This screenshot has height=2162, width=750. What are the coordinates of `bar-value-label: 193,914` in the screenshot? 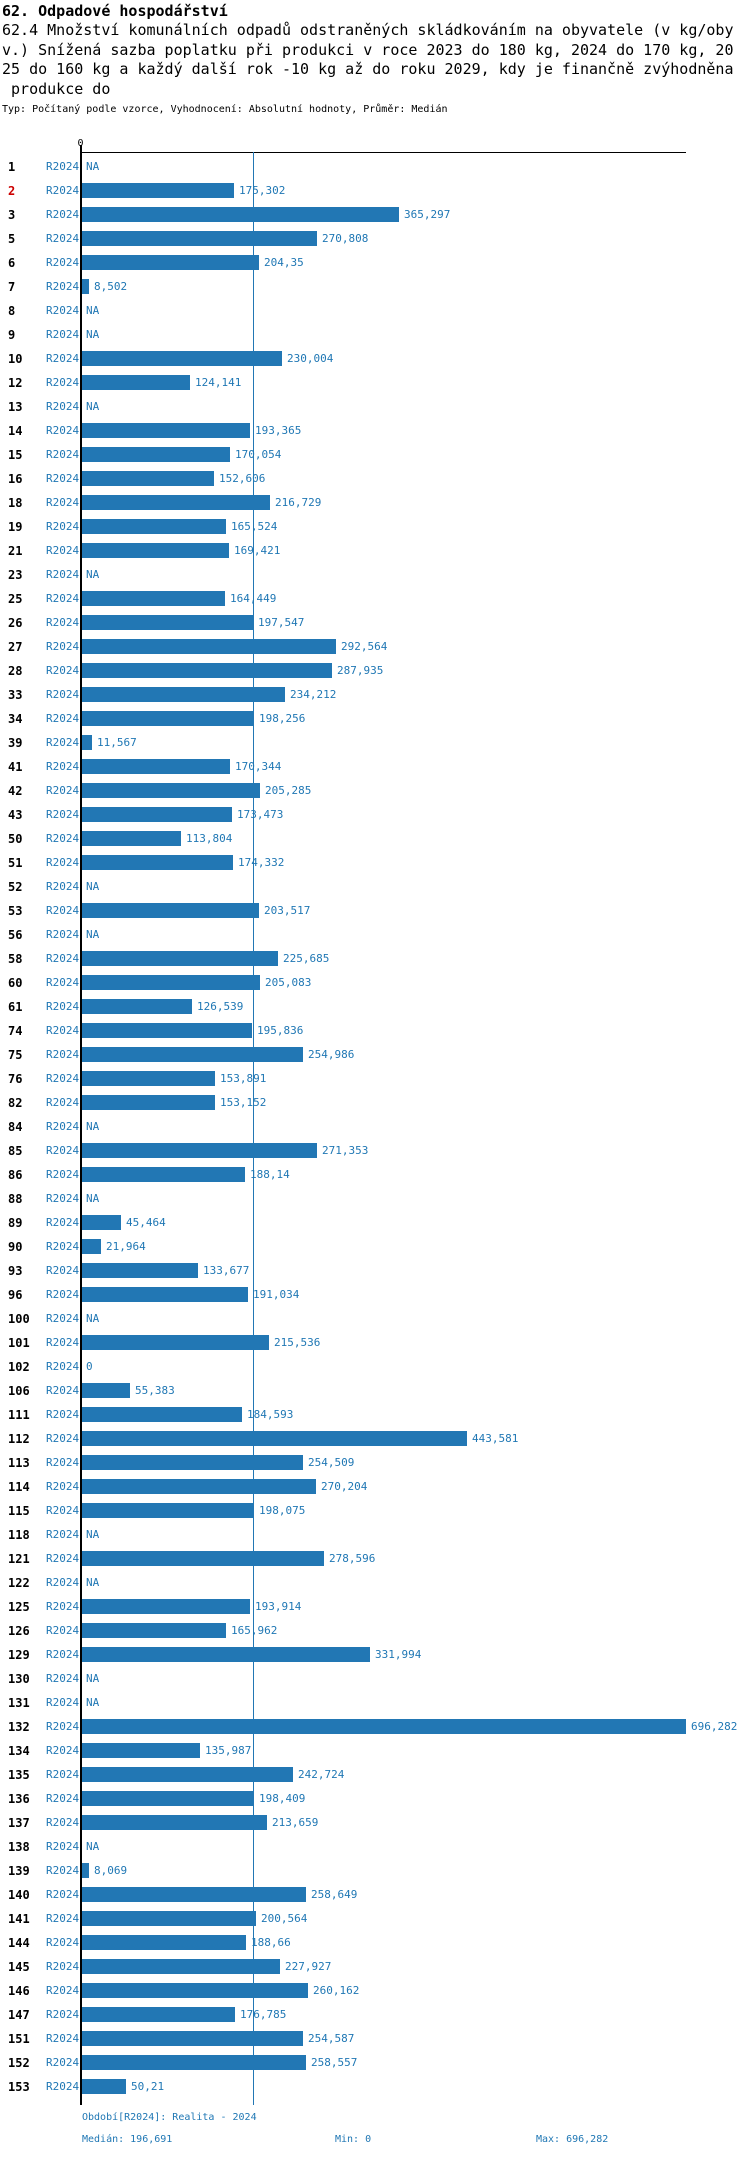 It's located at (278, 1606).